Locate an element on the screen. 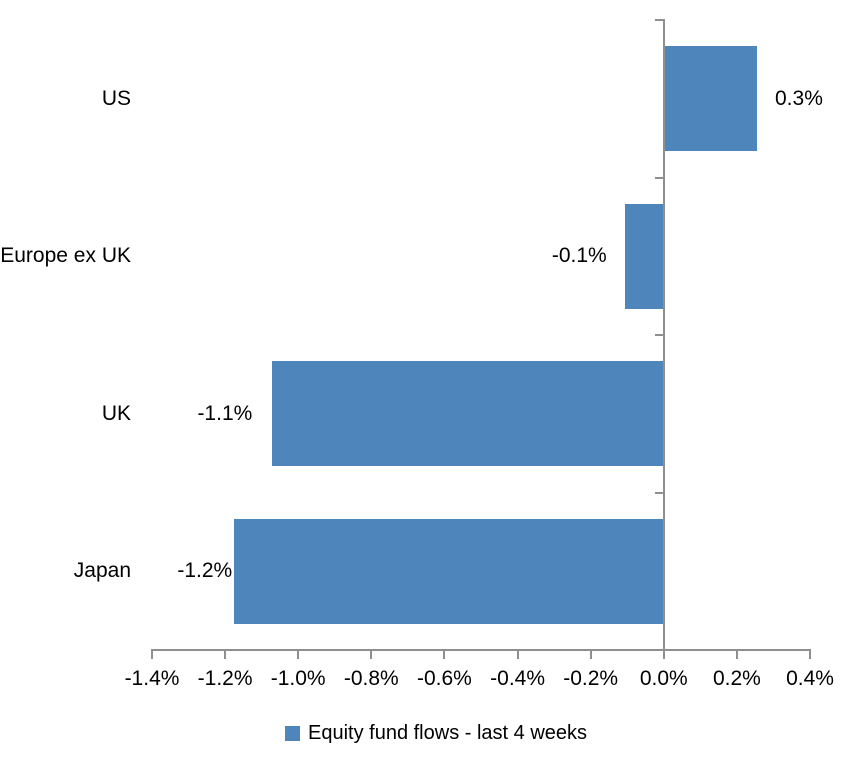  category-label-japan: Japan is located at coordinates (102, 571).